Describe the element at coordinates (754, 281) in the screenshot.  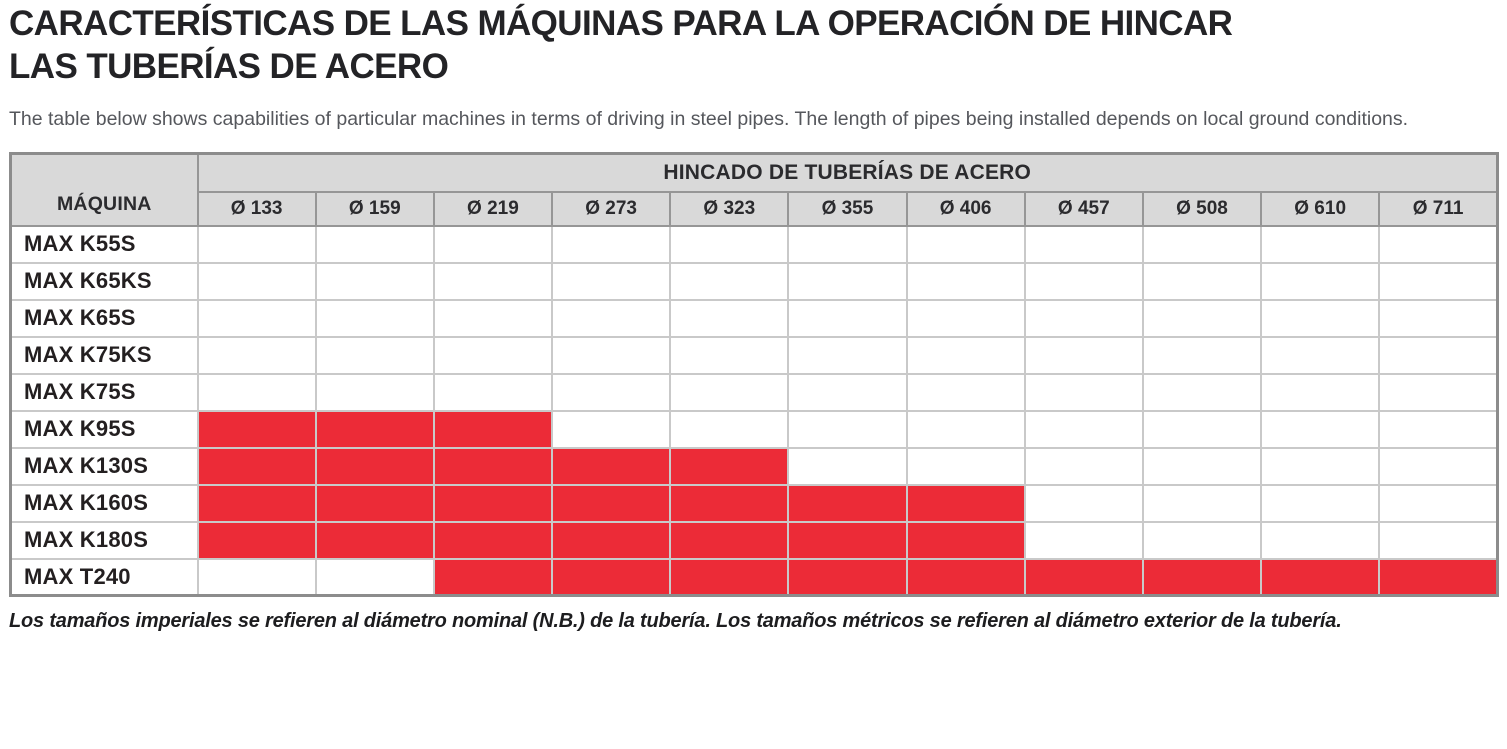
I see `table-row: MAX K65KS` at that location.